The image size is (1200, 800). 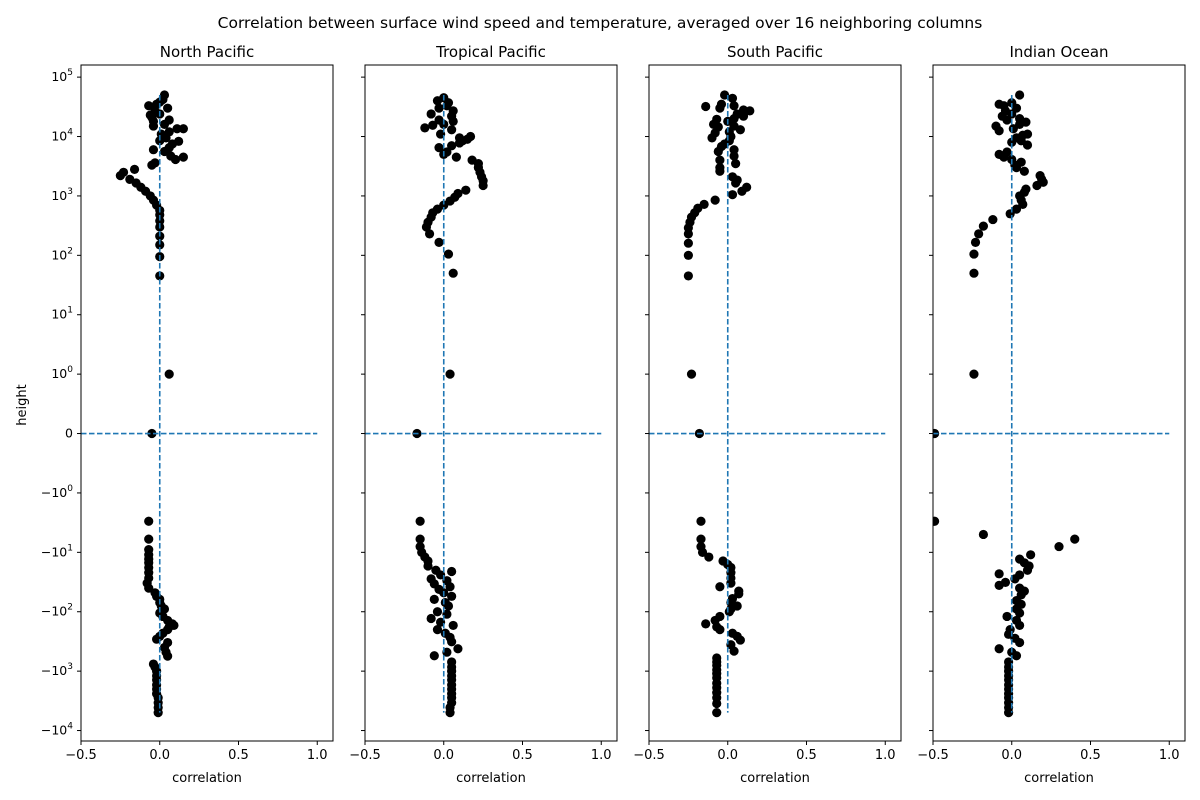 I want to click on y-tick-label: −104, so click(x=57, y=730).